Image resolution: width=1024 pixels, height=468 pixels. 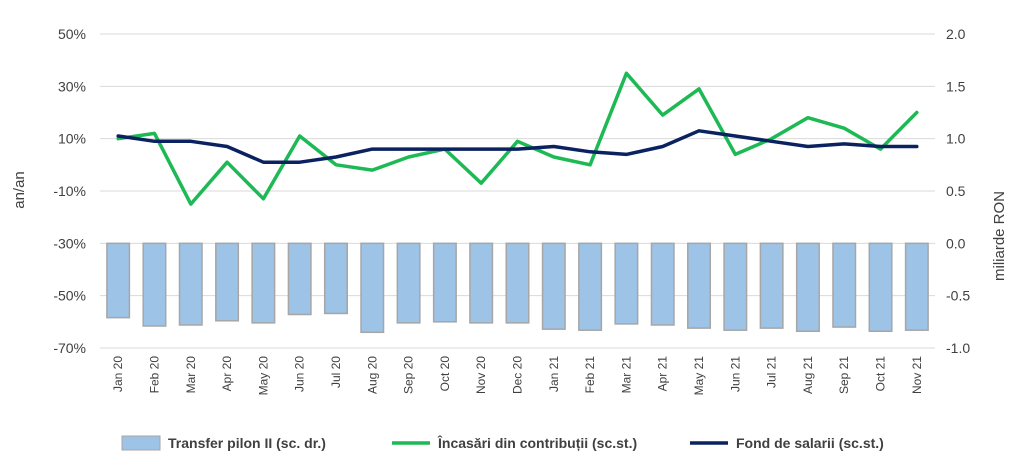 What do you see at coordinates (69, 243) in the screenshot?
I see `left-tick-label: -30%` at bounding box center [69, 243].